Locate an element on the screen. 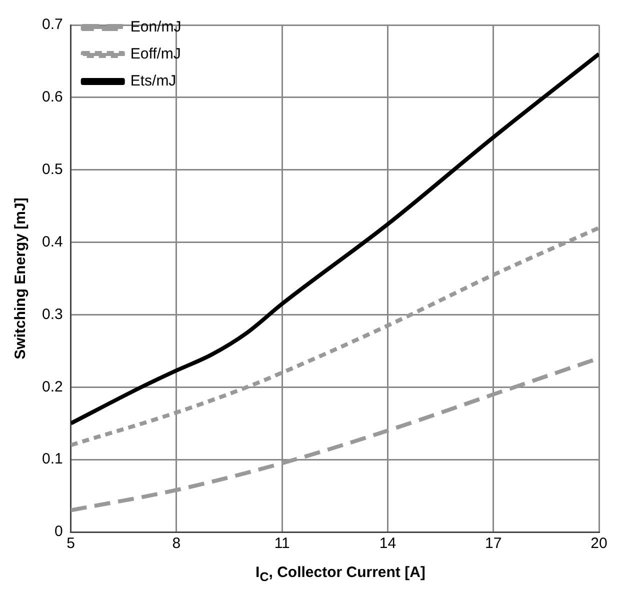 The height and width of the screenshot is (603, 621). y-tick-label: 0.3 is located at coordinates (52, 314).